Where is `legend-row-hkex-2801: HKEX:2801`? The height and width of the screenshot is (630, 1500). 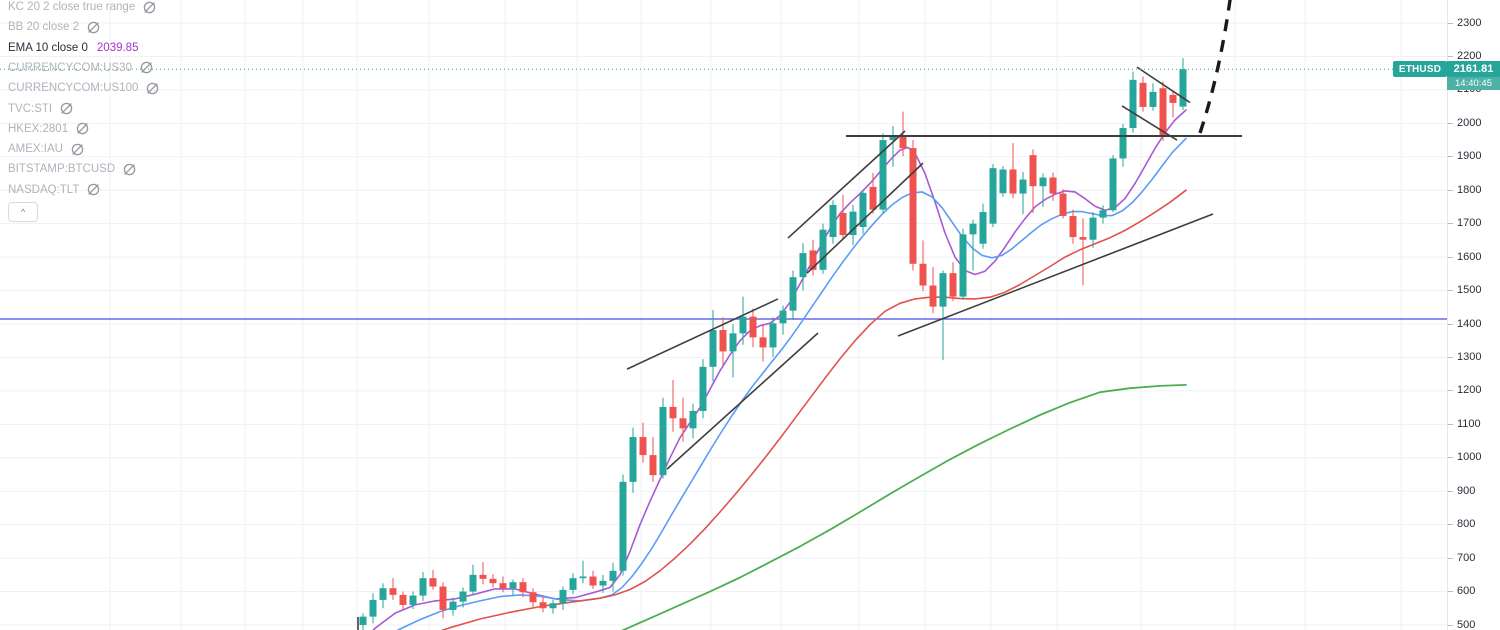
legend-row-hkex-2801: HKEX:2801 is located at coordinates (49, 129).